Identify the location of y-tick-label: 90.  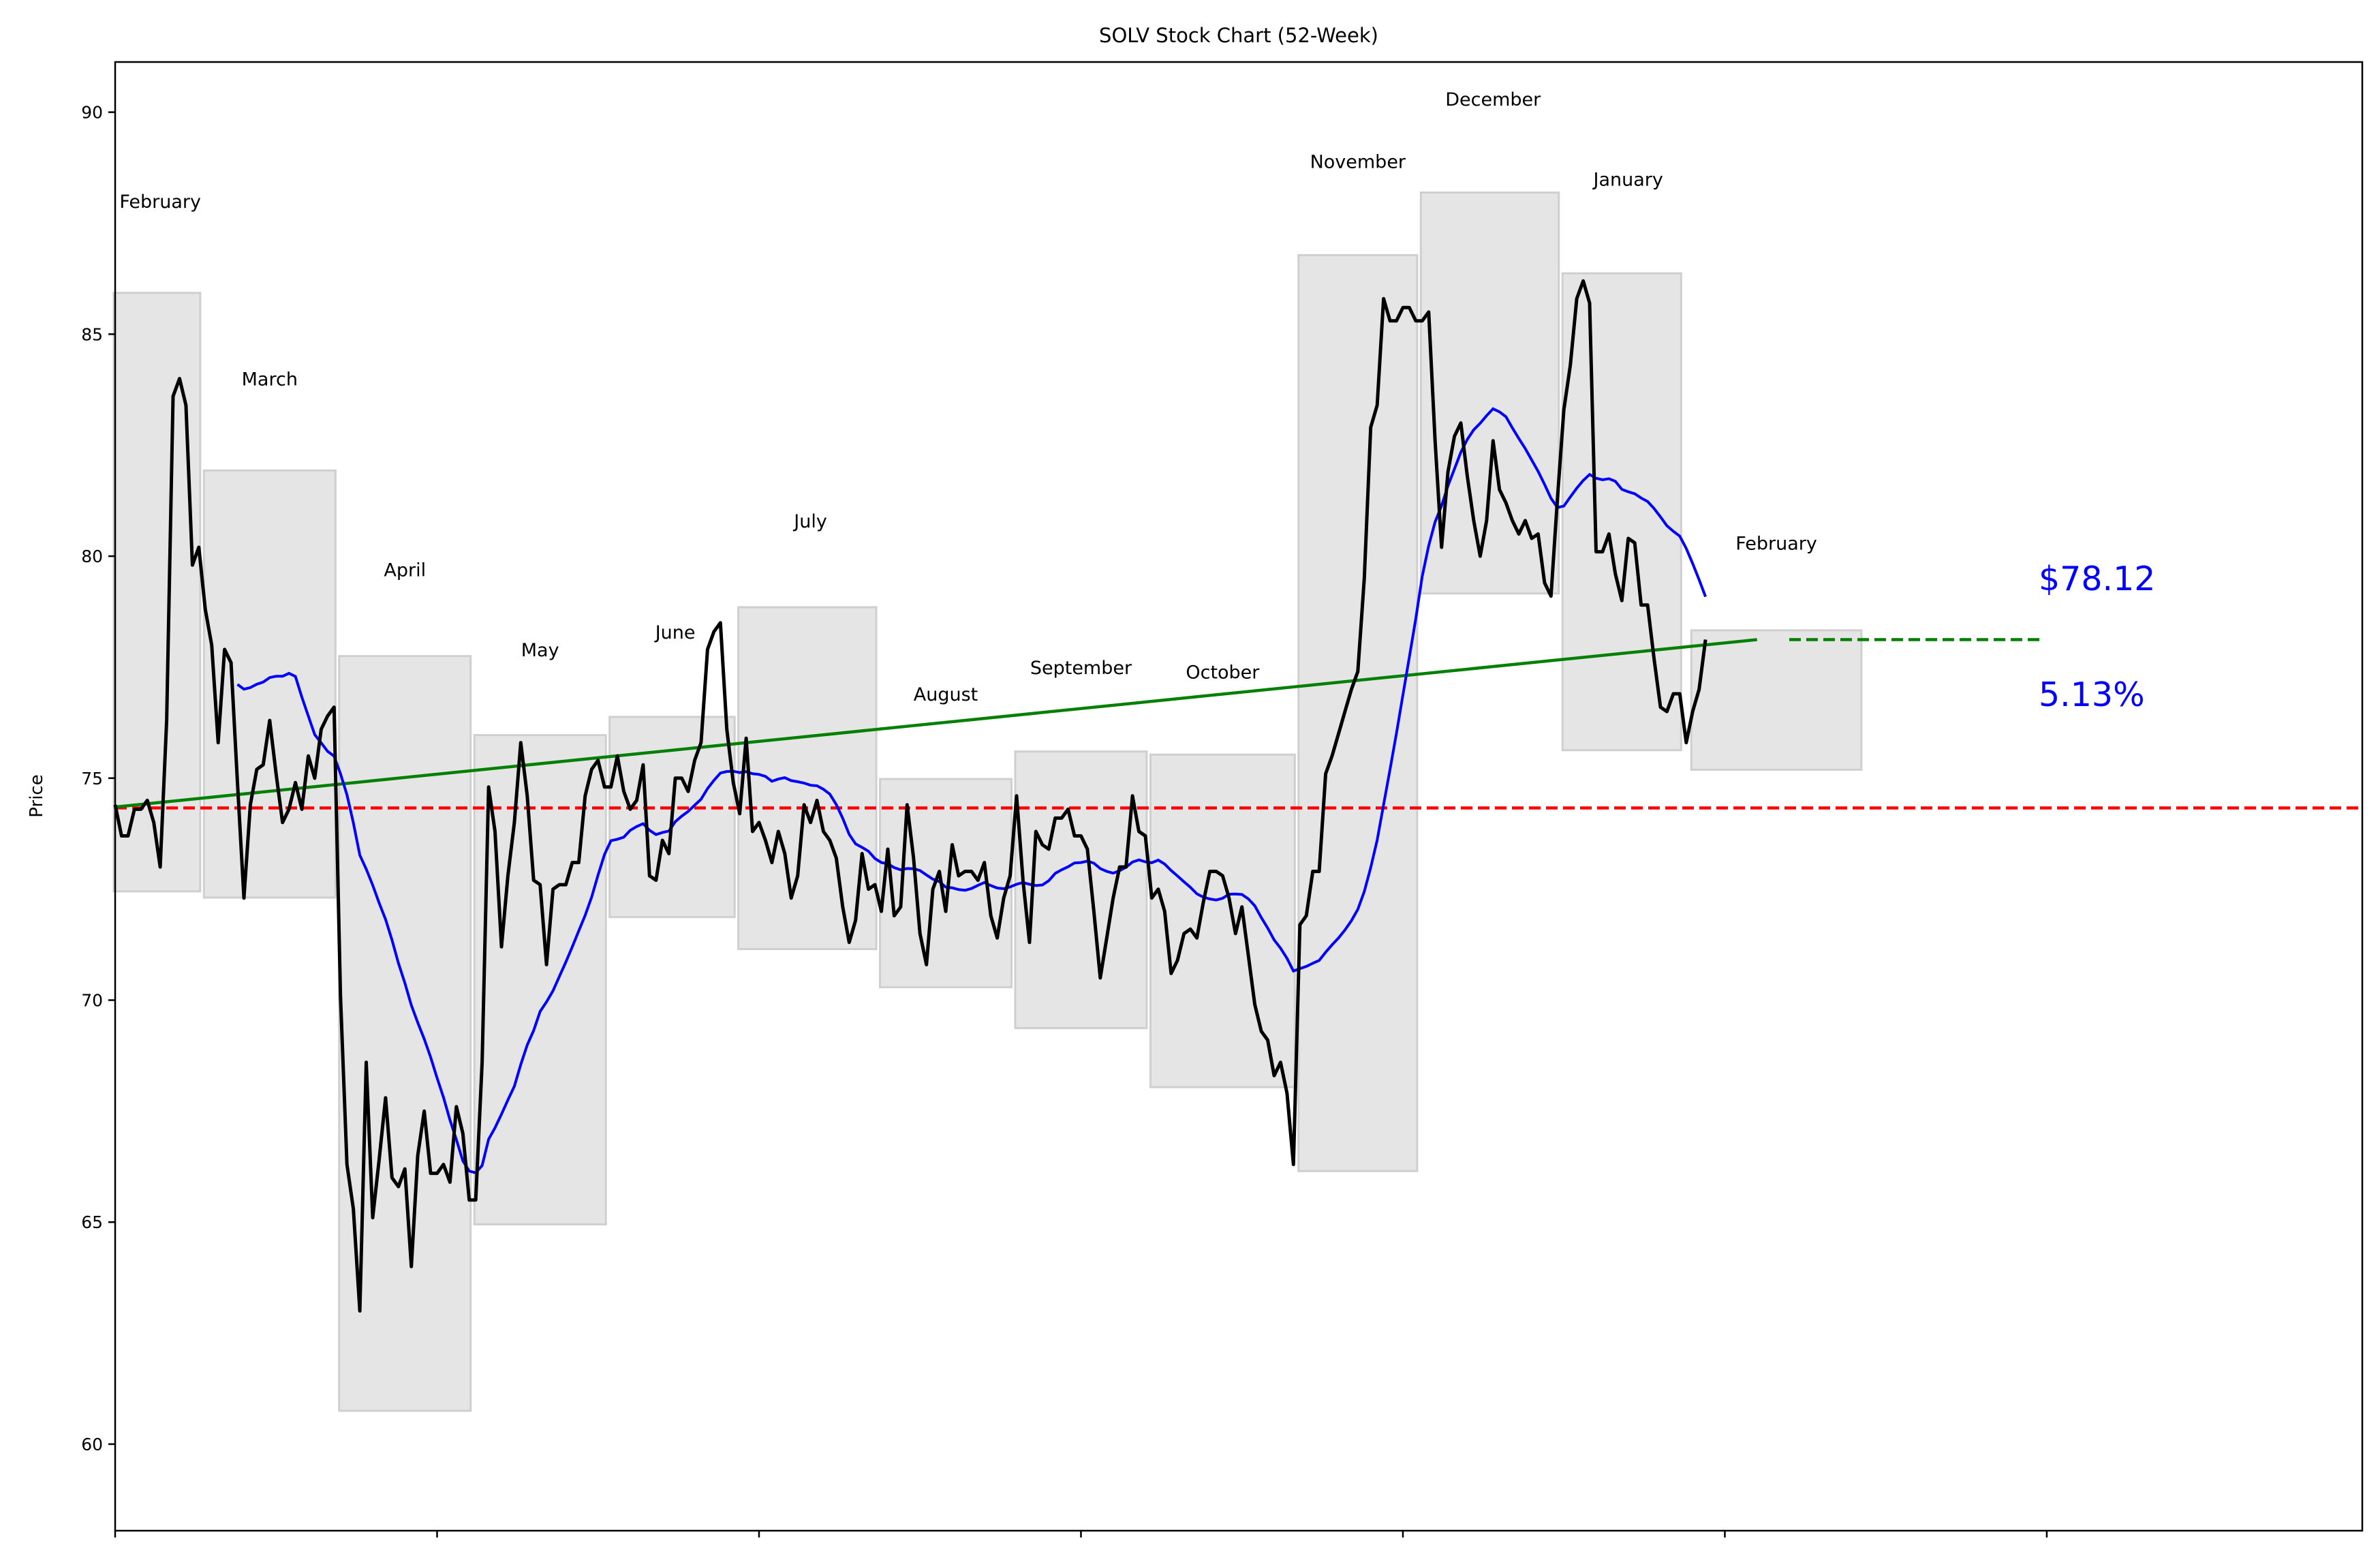
(92, 113).